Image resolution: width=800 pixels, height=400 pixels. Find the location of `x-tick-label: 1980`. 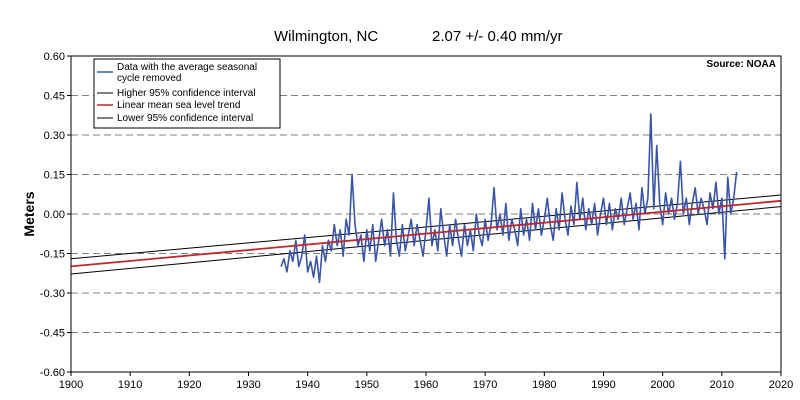

x-tick-label: 1980 is located at coordinates (544, 385).